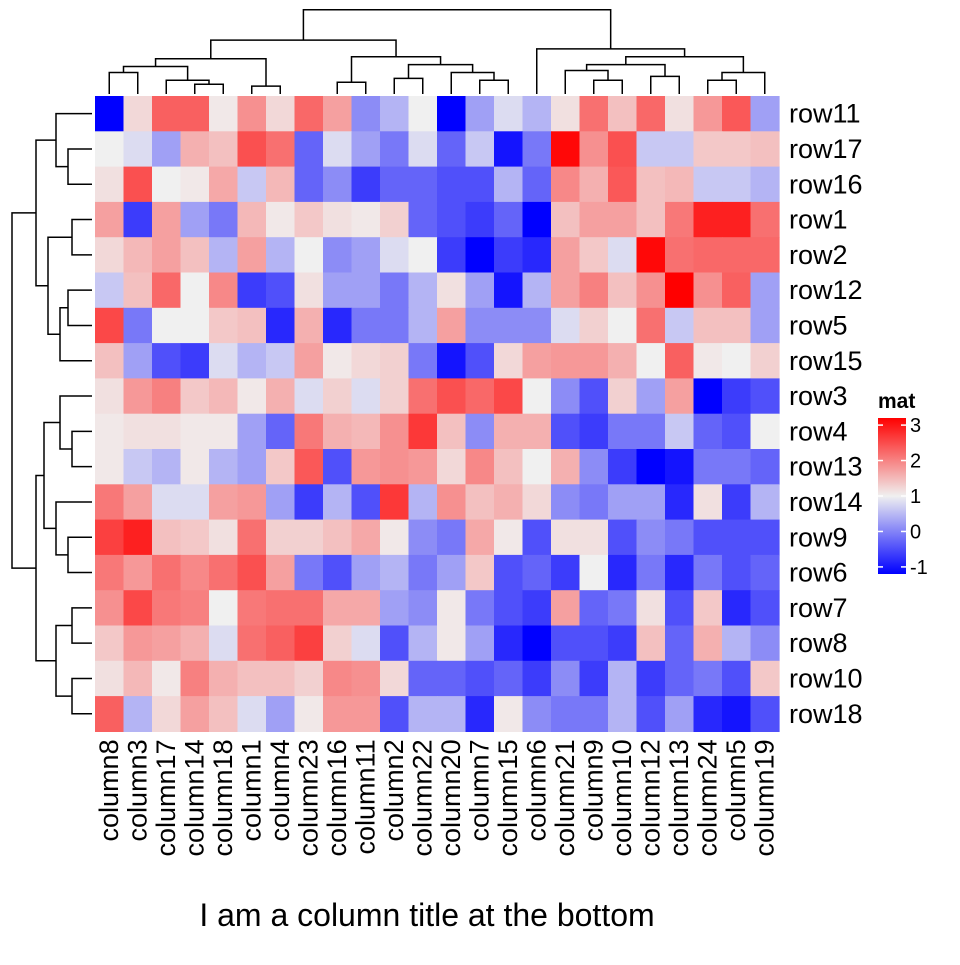 Image resolution: width=960 pixels, height=965 pixels. I want to click on column-label: column1, so click(252, 790).